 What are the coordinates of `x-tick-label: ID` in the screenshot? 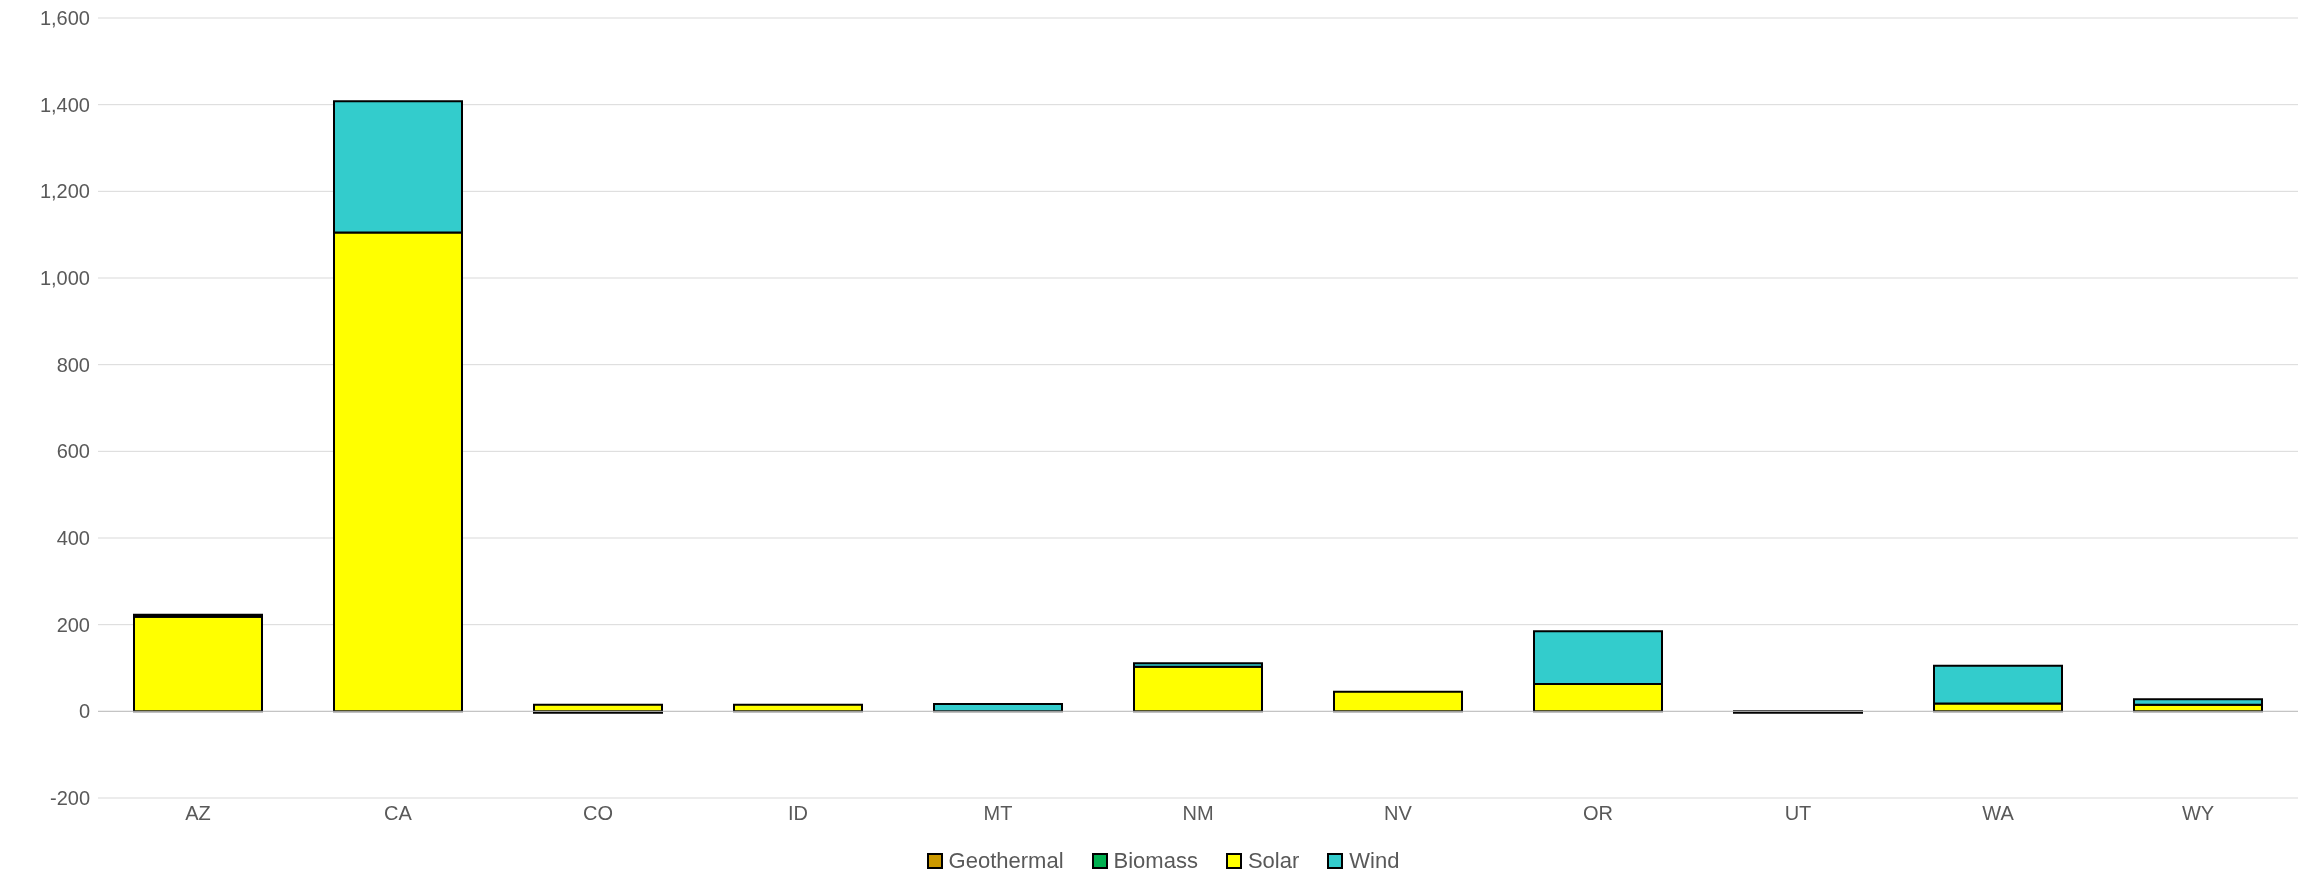 It's located at (798, 813).